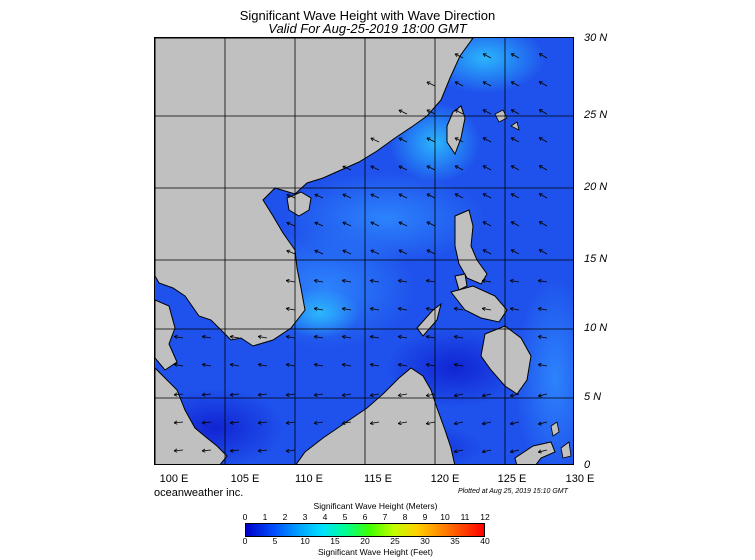  I want to click on land-mindanao, so click(506, 360).